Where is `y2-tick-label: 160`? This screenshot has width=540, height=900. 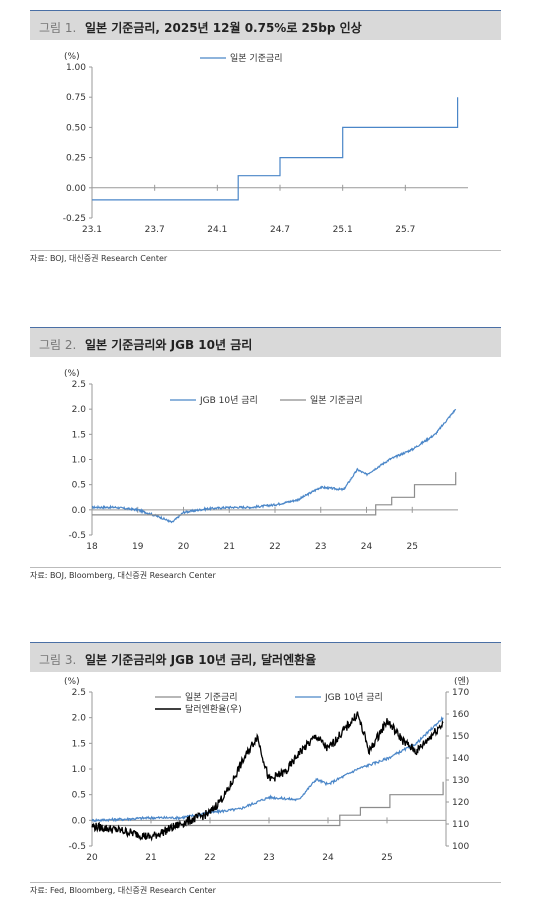 y2-tick-label: 160 is located at coordinates (460, 715).